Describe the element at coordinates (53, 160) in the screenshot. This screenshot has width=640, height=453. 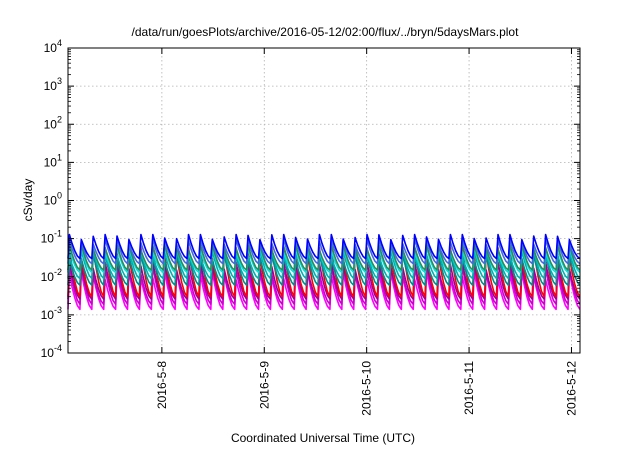
I see `y-tick-label: 10¹` at that location.